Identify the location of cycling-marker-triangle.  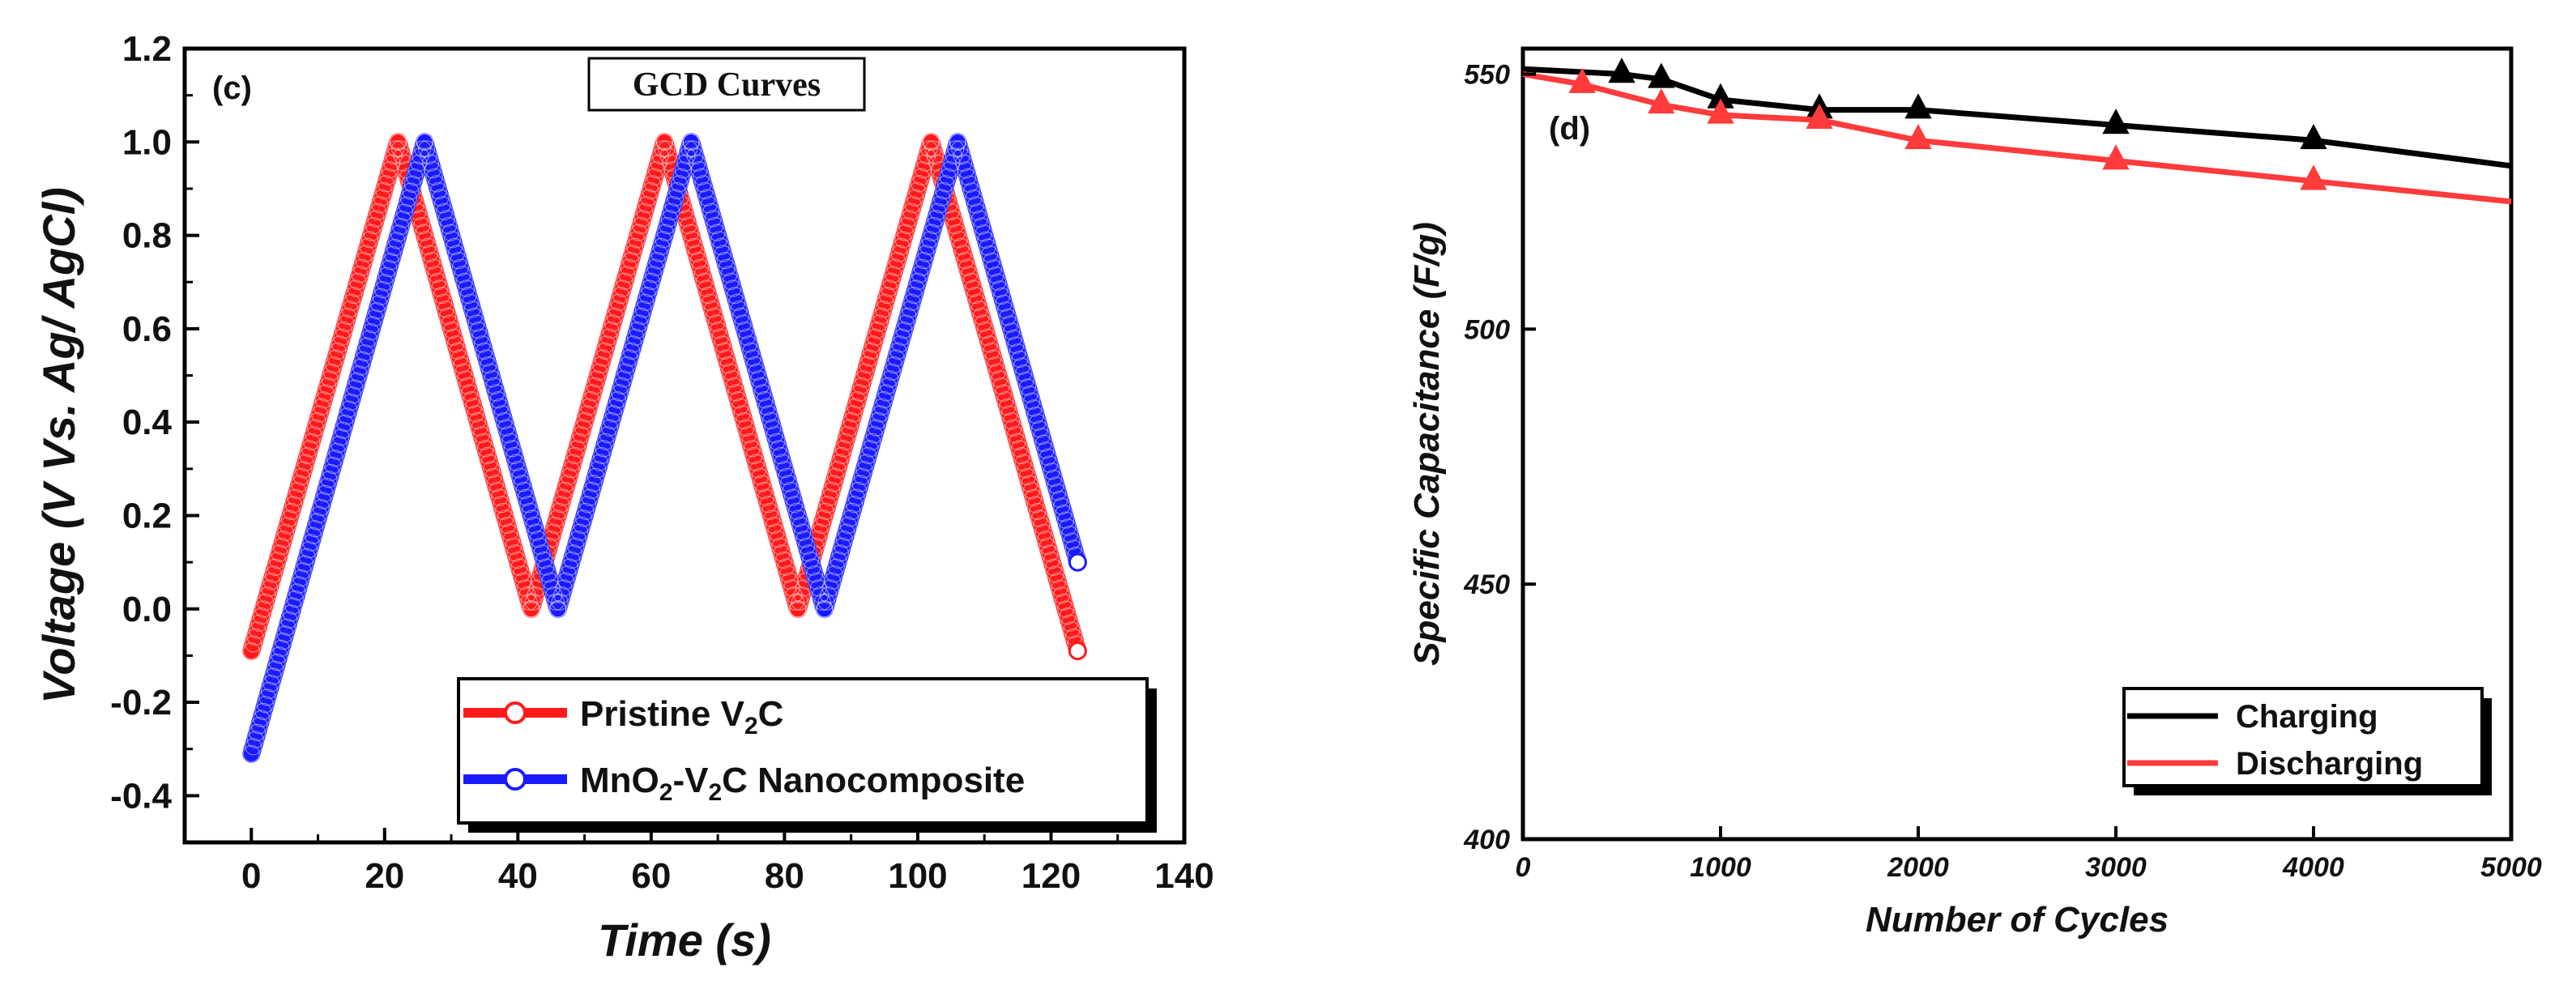
(2116, 157).